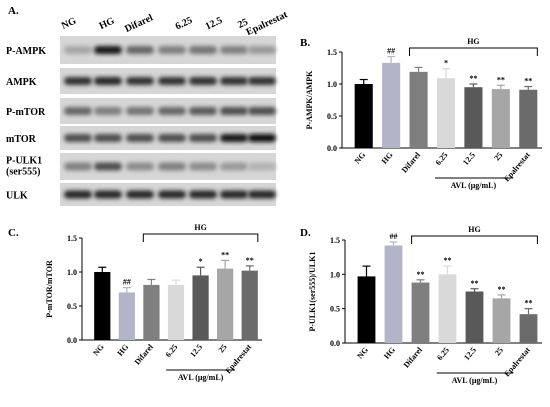 Image resolution: width=550 pixels, height=407 pixels. Describe the element at coordinates (223, 349) in the screenshot. I see `x-tick-label: 25` at that location.